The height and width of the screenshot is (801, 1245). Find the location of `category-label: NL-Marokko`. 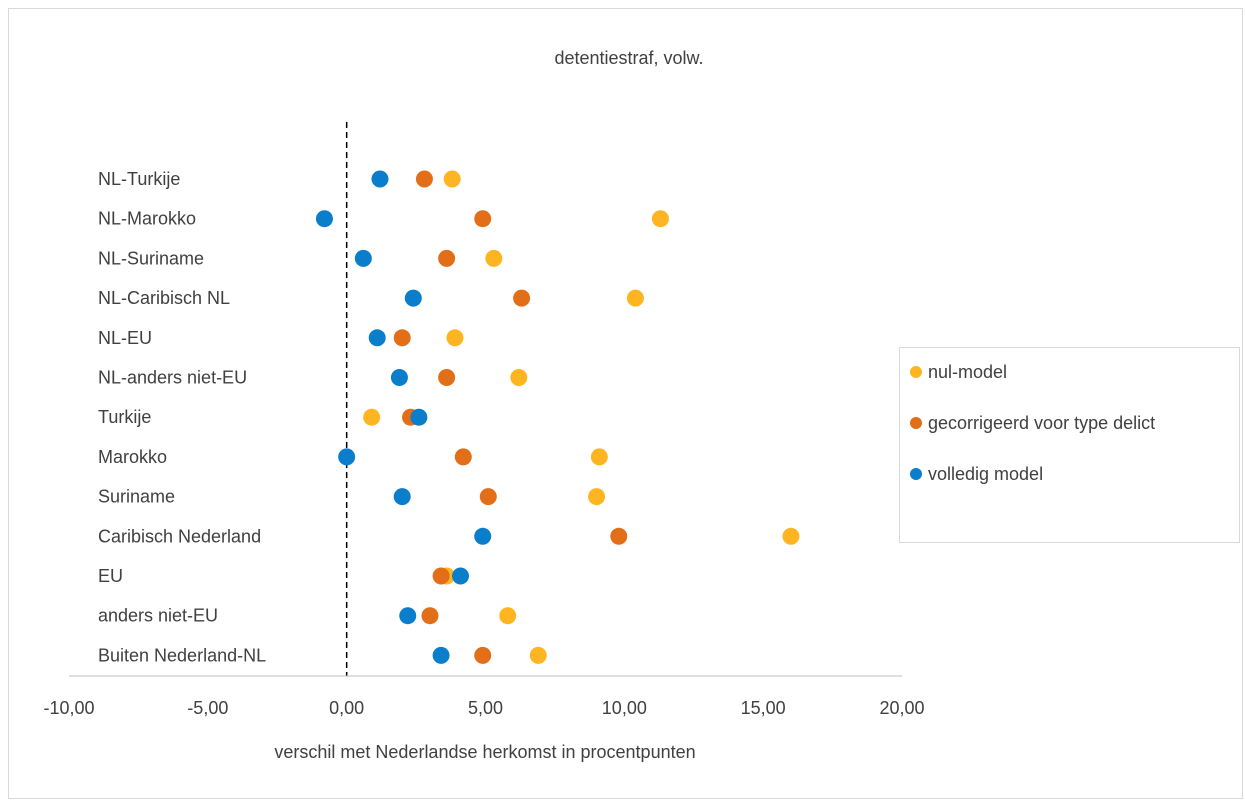

category-label: NL-Marokko is located at coordinates (147, 219).